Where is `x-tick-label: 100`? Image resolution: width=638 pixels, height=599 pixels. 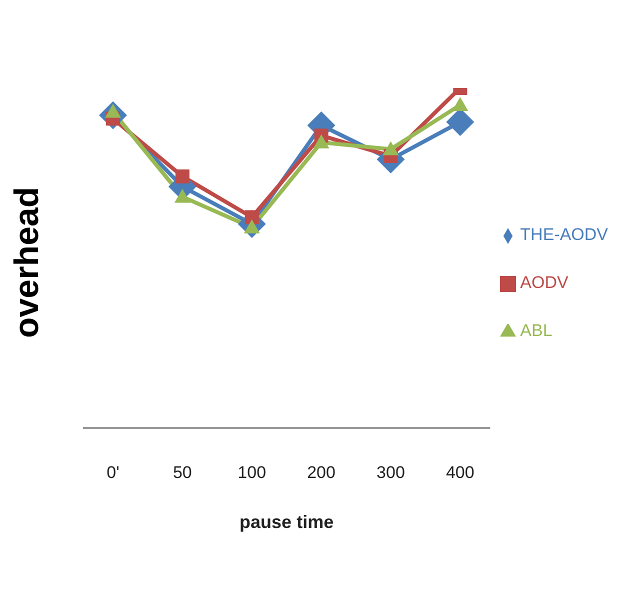
x-tick-label: 100 is located at coordinates (252, 472).